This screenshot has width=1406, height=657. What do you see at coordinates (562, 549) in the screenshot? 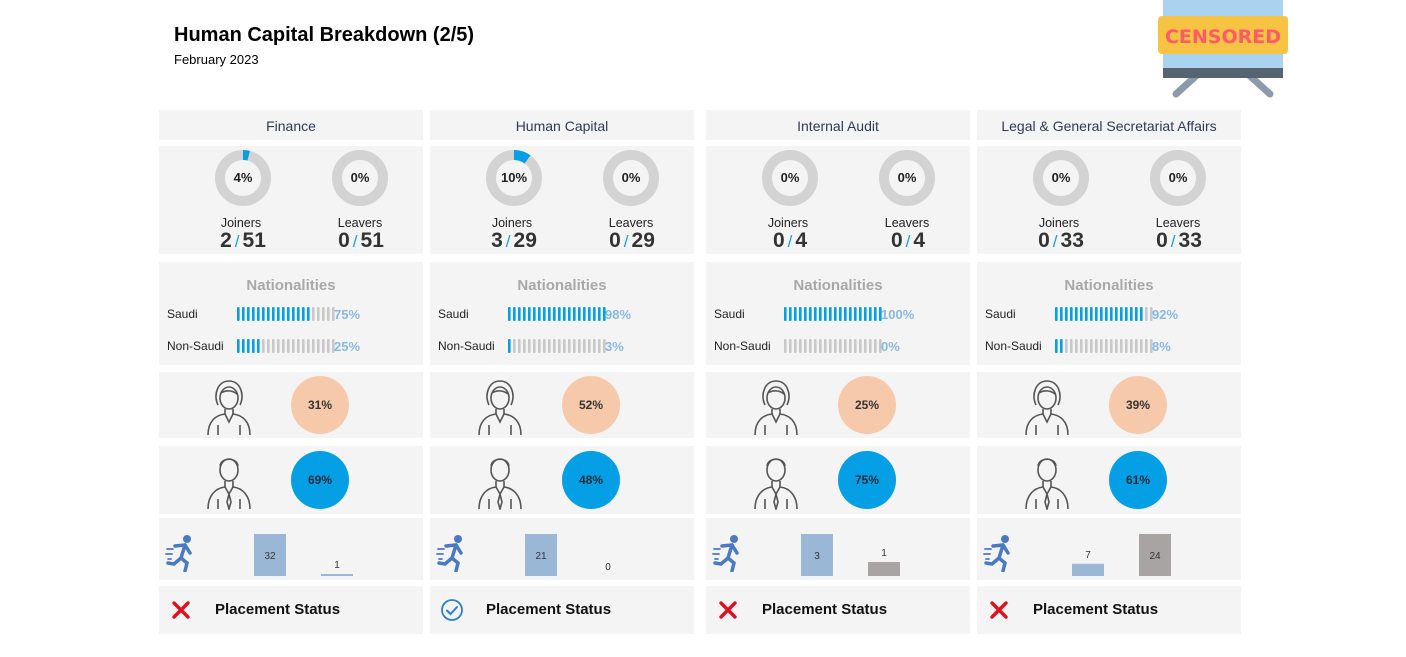
I see `tenure-panel: 21 0` at bounding box center [562, 549].